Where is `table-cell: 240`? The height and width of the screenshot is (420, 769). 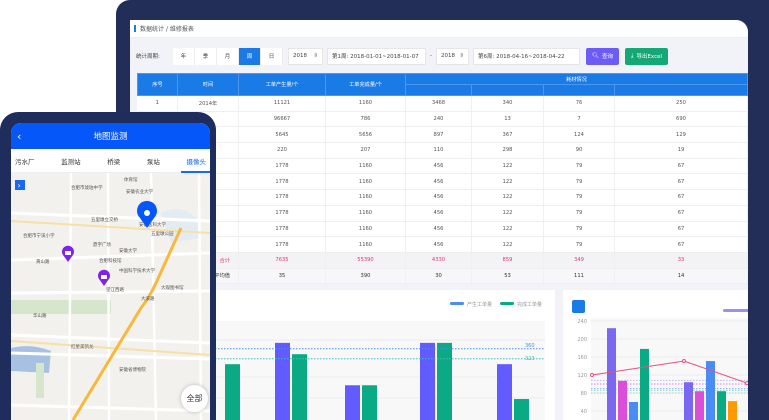 table-cell: 240 is located at coordinates (438, 119).